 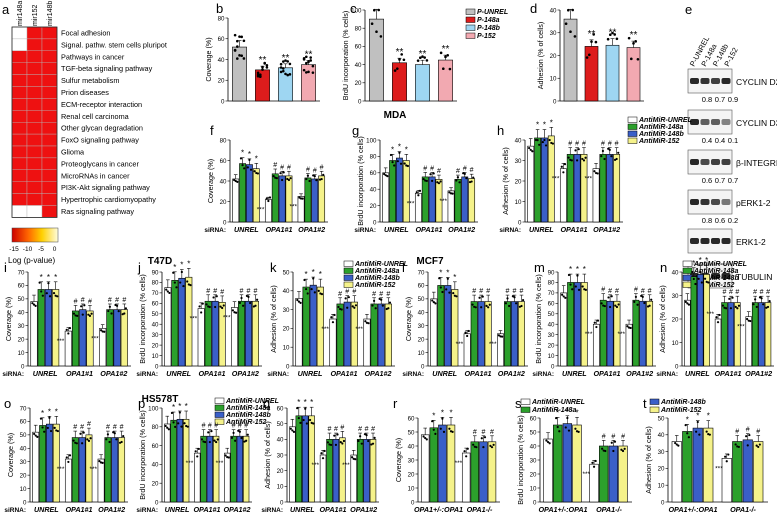 What do you see at coordinates (155, 283) in the screenshot?
I see `y-tick-label: 80` at bounding box center [155, 283].